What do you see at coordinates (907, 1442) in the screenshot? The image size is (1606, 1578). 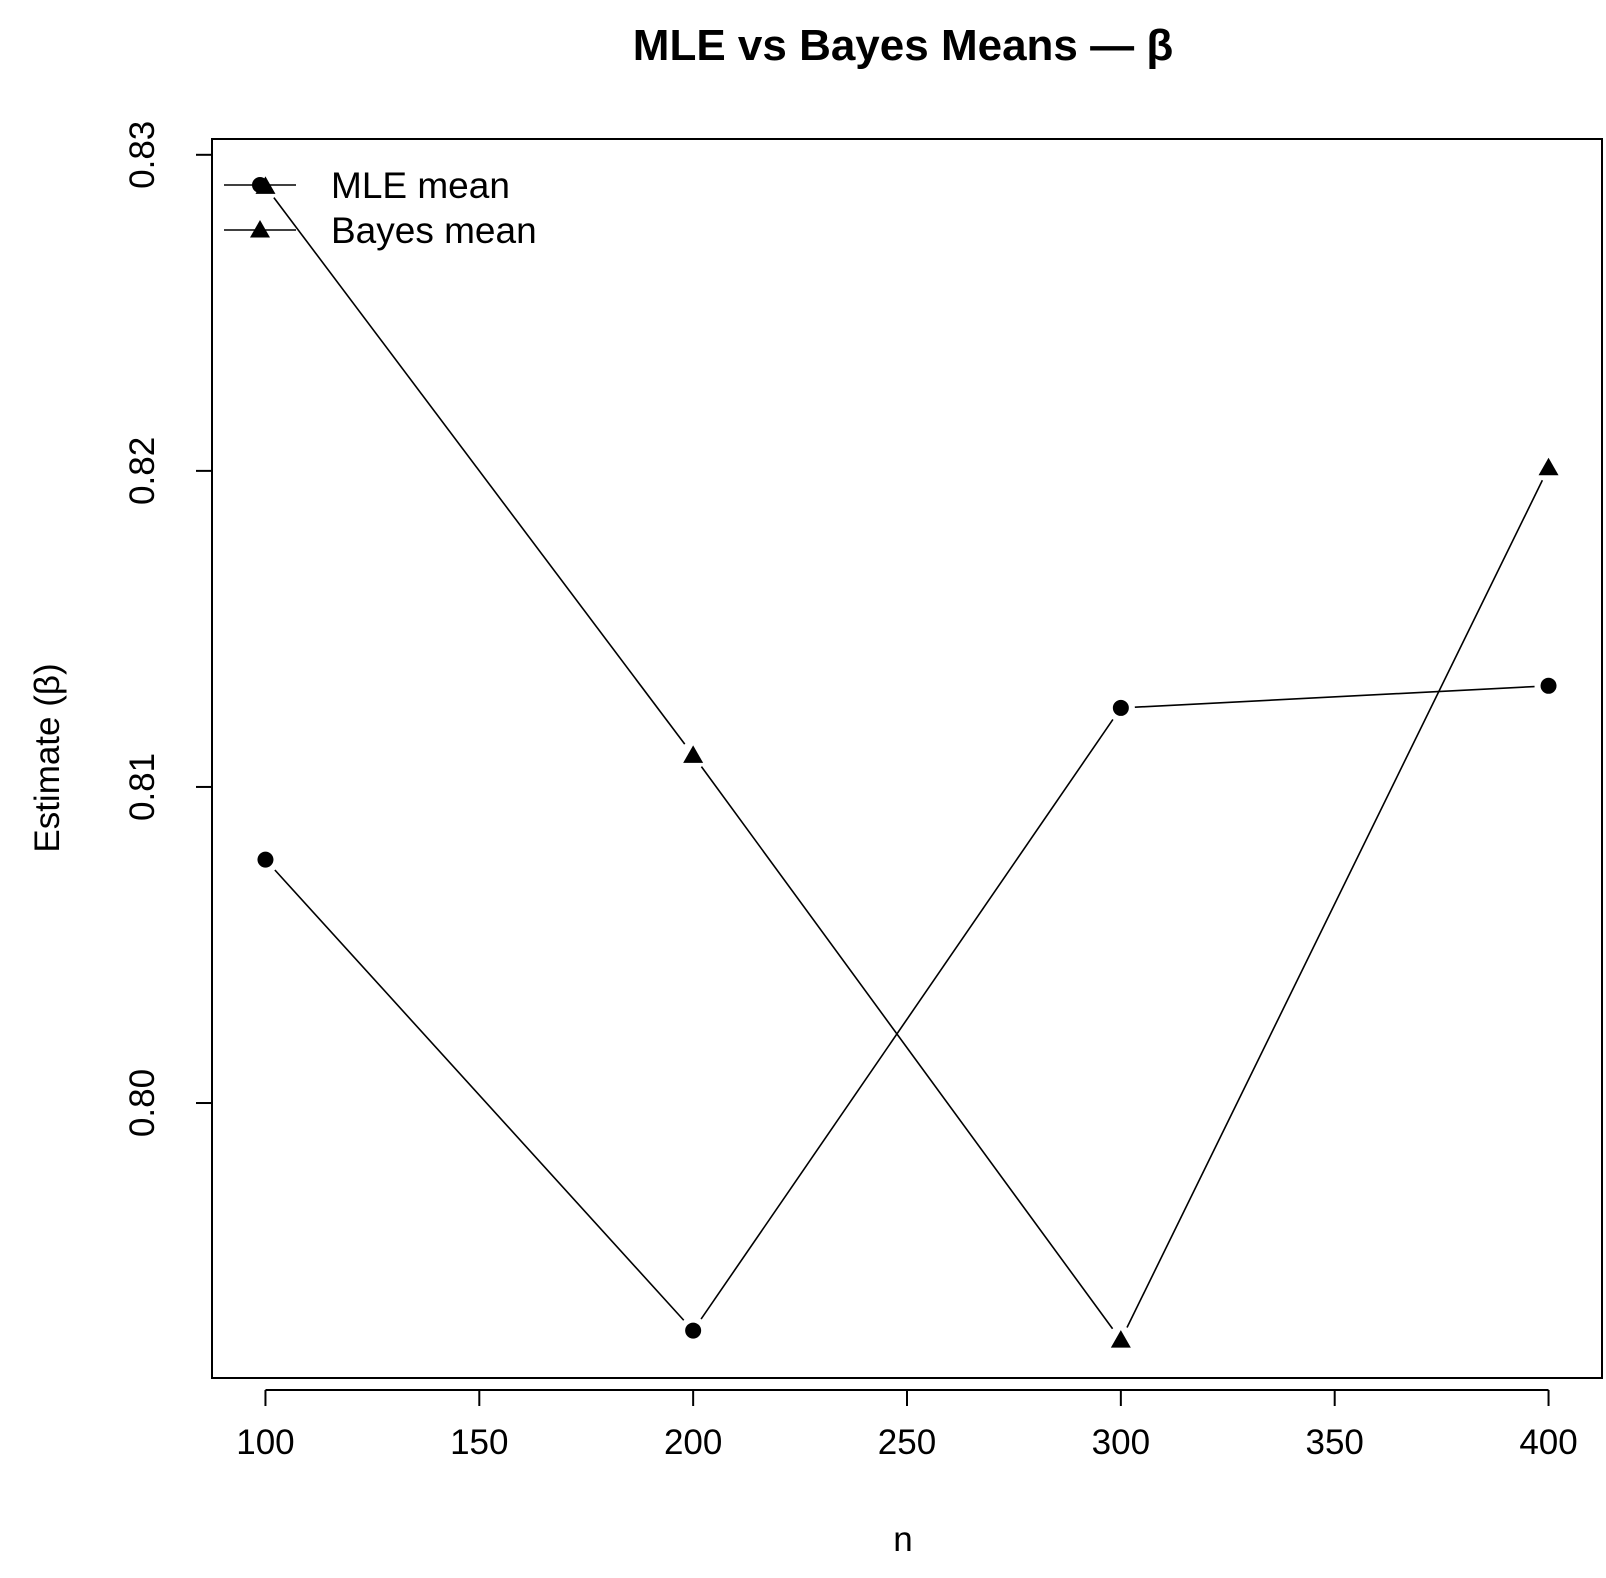 I see `x-tick-label: 250` at bounding box center [907, 1442].